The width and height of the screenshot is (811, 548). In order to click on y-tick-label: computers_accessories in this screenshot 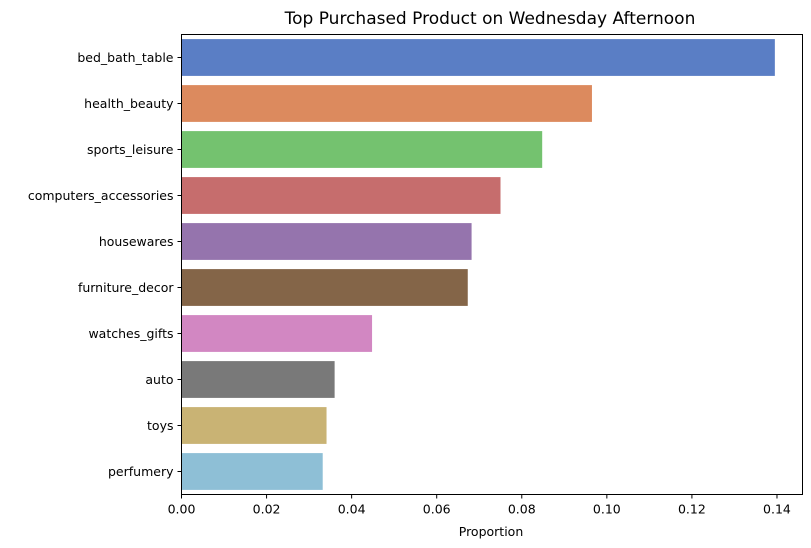, I will do `click(101, 195)`.